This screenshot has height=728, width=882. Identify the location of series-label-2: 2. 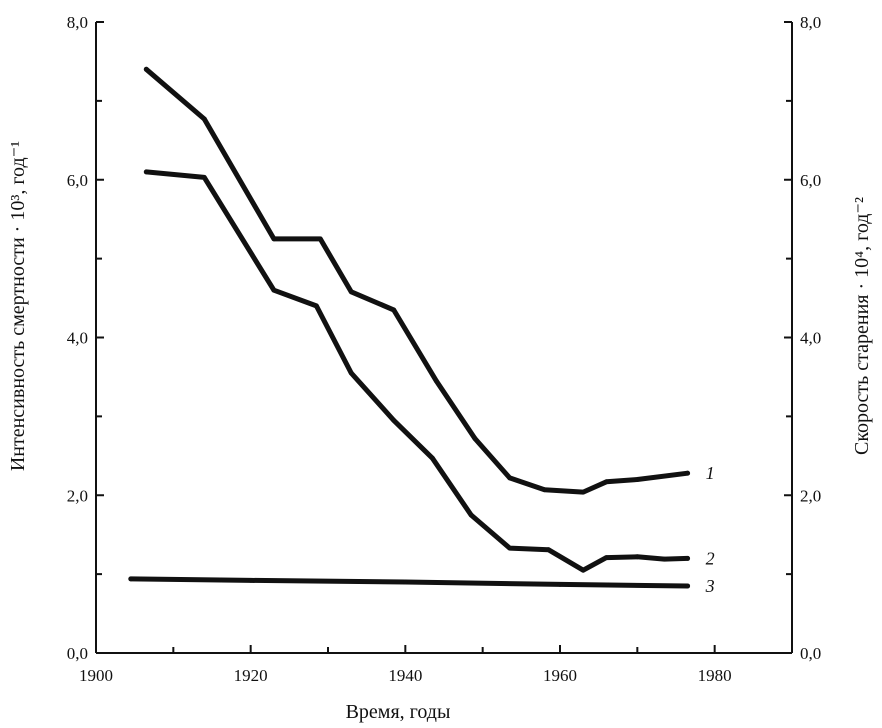
(710, 558).